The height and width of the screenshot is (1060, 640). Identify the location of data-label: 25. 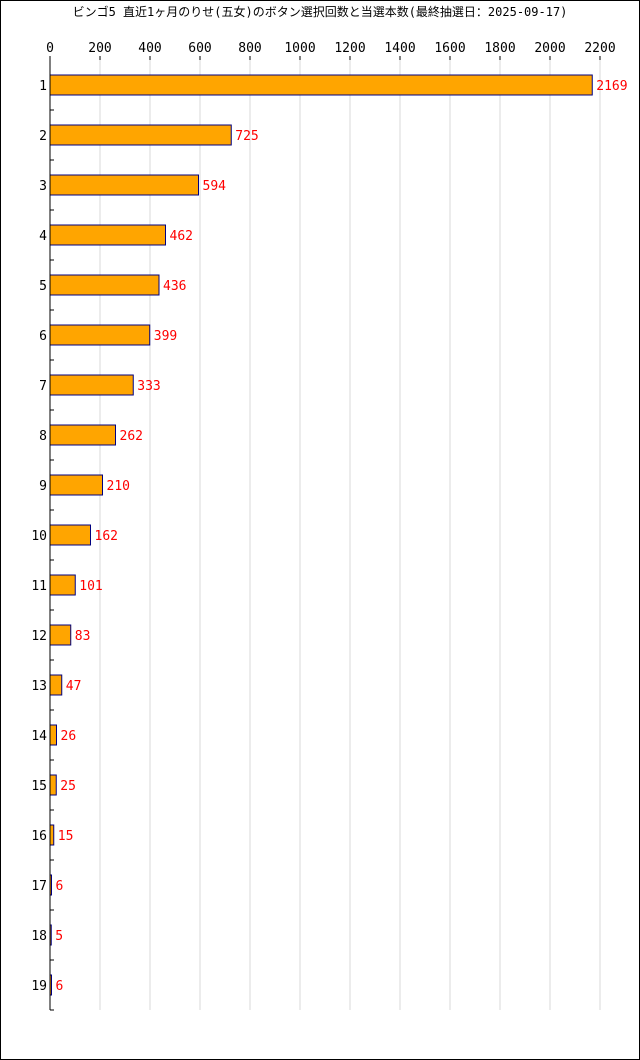
(68, 786).